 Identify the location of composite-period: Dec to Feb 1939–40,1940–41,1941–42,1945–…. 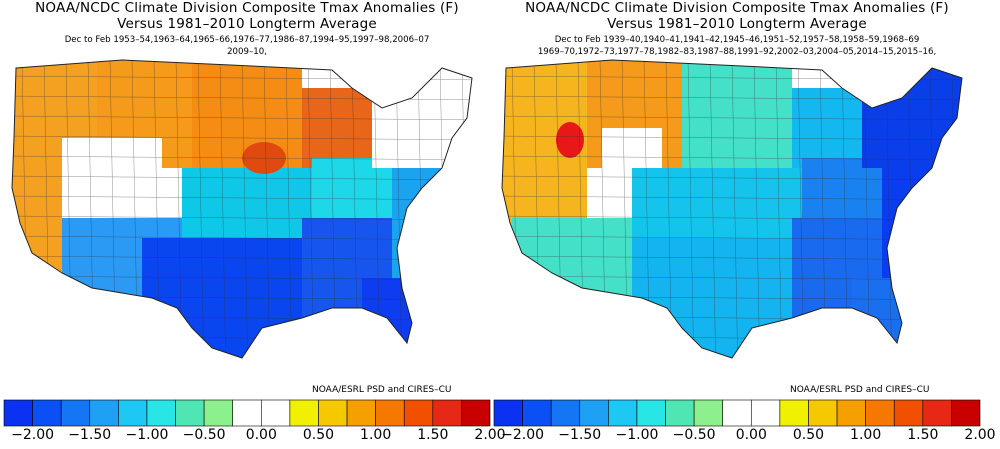
(737, 46).